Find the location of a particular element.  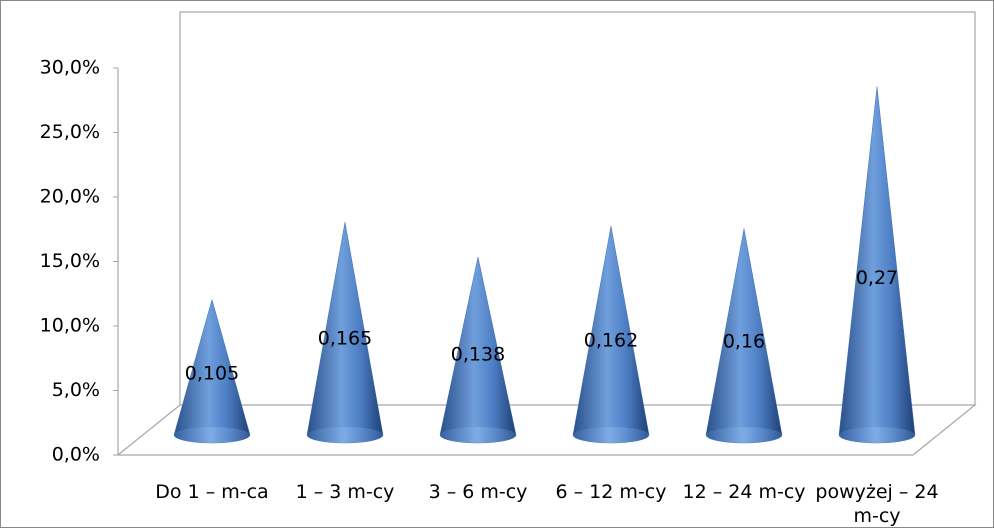

x-tick-label: powyżej – 24 m-cy is located at coordinates (877, 504).